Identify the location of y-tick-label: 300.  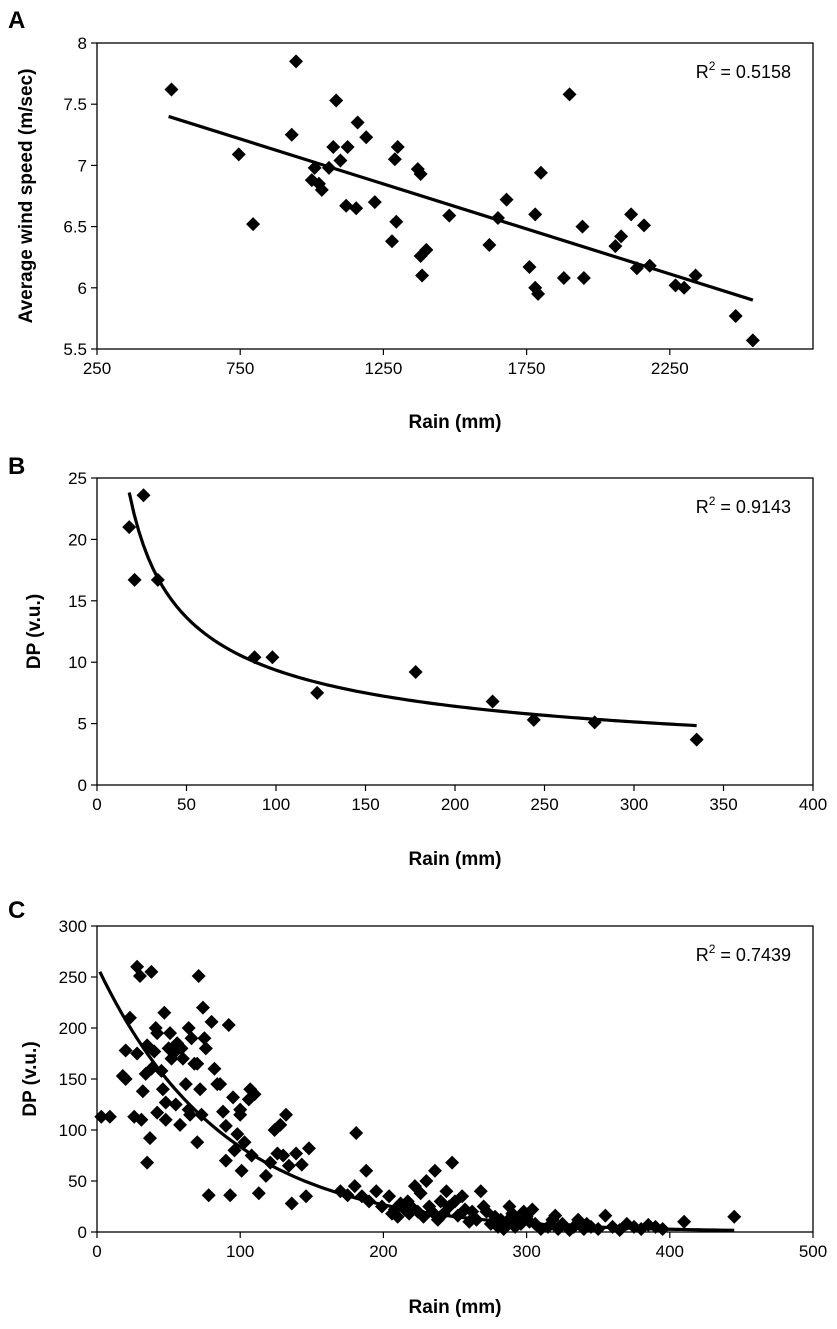
(73, 926).